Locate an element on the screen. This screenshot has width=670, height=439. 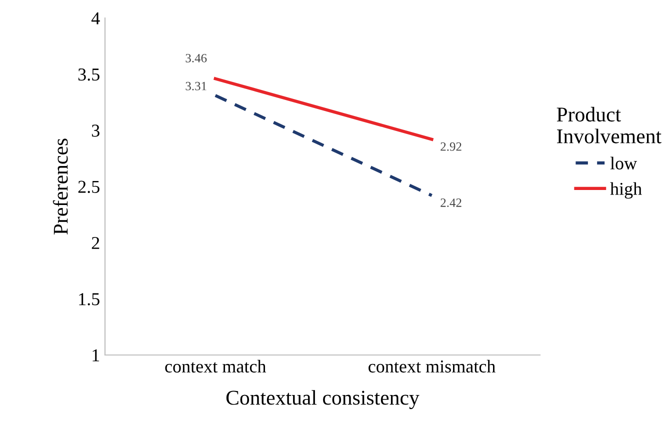
x-tick-label: context mismatch is located at coordinates (432, 366).